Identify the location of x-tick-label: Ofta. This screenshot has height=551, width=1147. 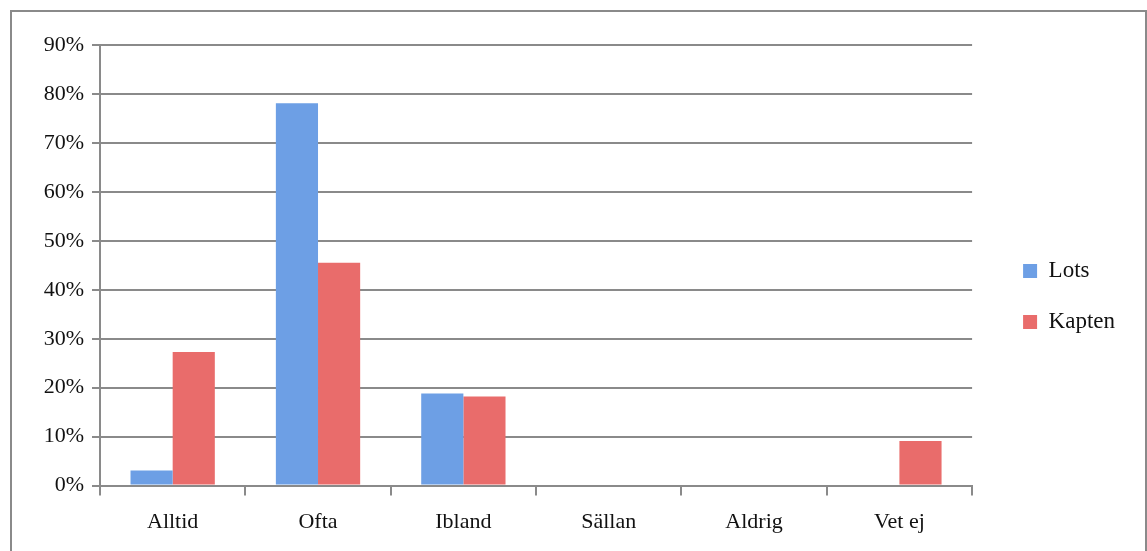
(318, 520).